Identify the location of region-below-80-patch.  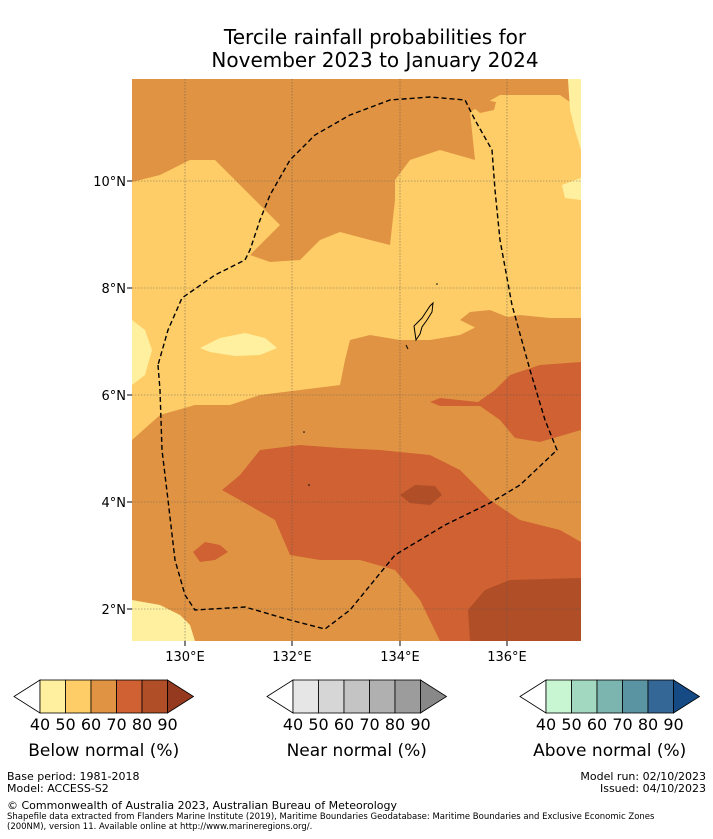
(421, 495).